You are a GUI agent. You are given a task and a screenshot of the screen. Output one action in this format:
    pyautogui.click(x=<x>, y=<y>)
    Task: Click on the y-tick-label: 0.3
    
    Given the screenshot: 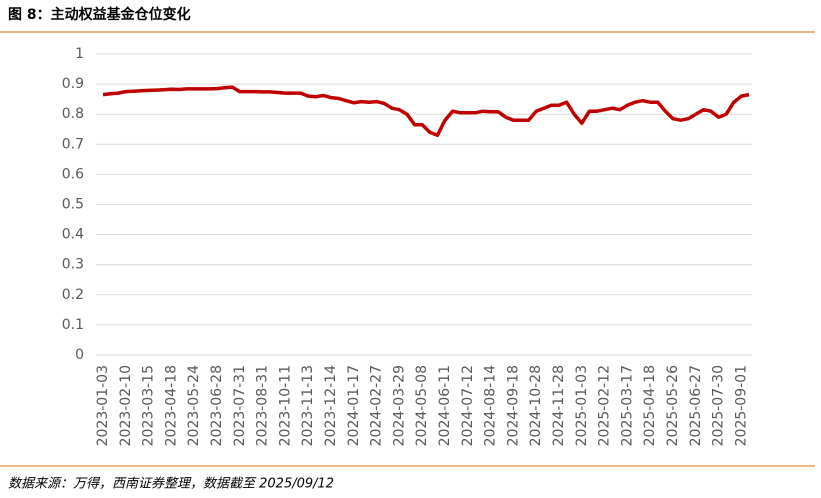 What is the action you would take?
    pyautogui.click(x=73, y=265)
    